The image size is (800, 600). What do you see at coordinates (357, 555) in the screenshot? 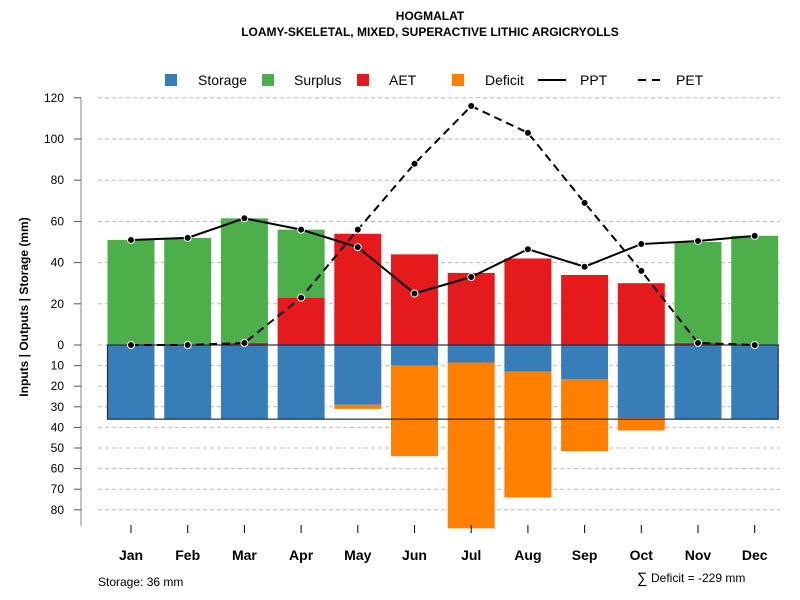
I see `x-tick-label: May` at bounding box center [357, 555].